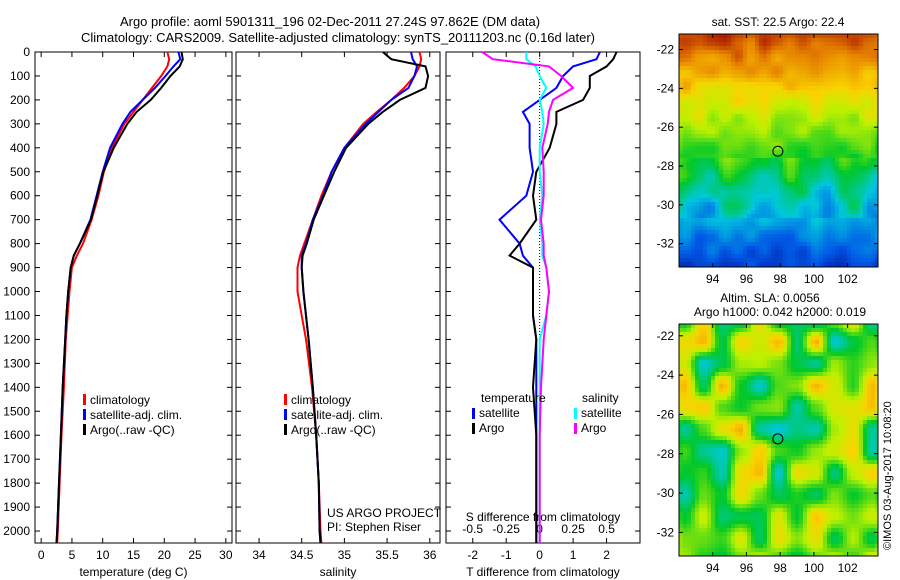 This screenshot has width=900, height=580. Describe the element at coordinates (20, 196) in the screenshot. I see `y-tick-label: 600` at that location.